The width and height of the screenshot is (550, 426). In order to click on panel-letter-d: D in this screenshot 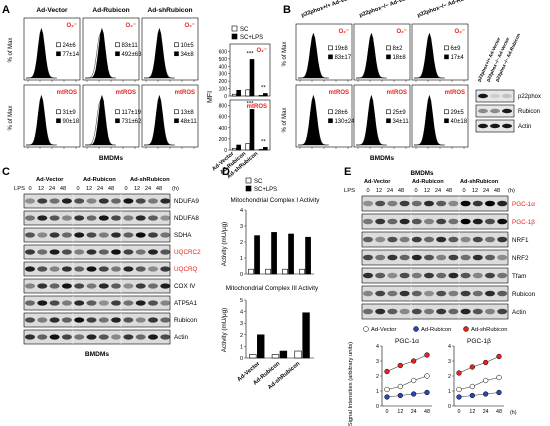, I will do `click(226, 172)`.